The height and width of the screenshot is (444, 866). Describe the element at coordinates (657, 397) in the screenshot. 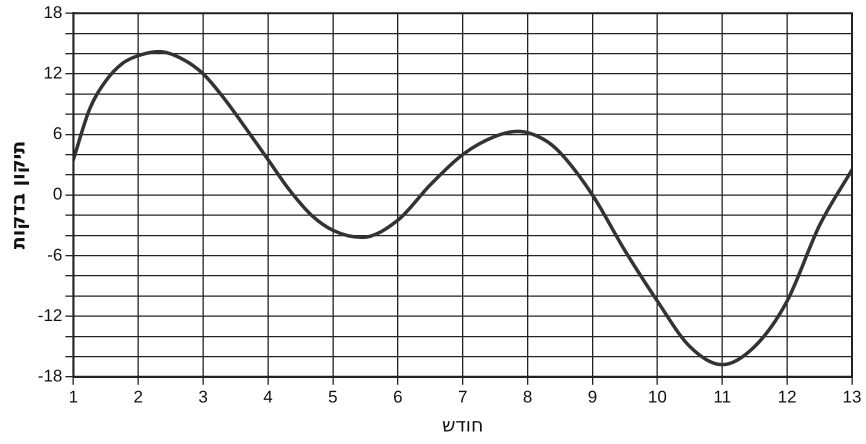

I see `x-tick-label: 10` at that location.